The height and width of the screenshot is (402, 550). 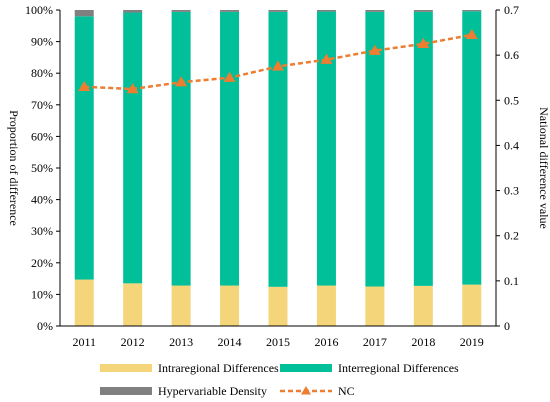 I want to click on bar-hypervariable-density-2011, so click(x=84, y=13).